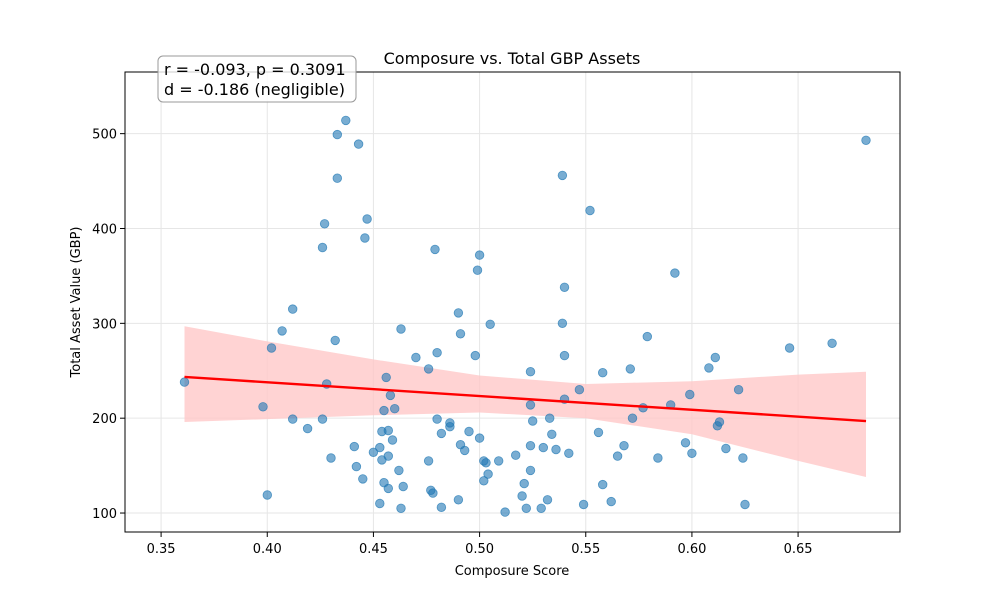  What do you see at coordinates (691, 549) in the screenshot?
I see `x-tick-label-5: 0.60` at bounding box center [691, 549].